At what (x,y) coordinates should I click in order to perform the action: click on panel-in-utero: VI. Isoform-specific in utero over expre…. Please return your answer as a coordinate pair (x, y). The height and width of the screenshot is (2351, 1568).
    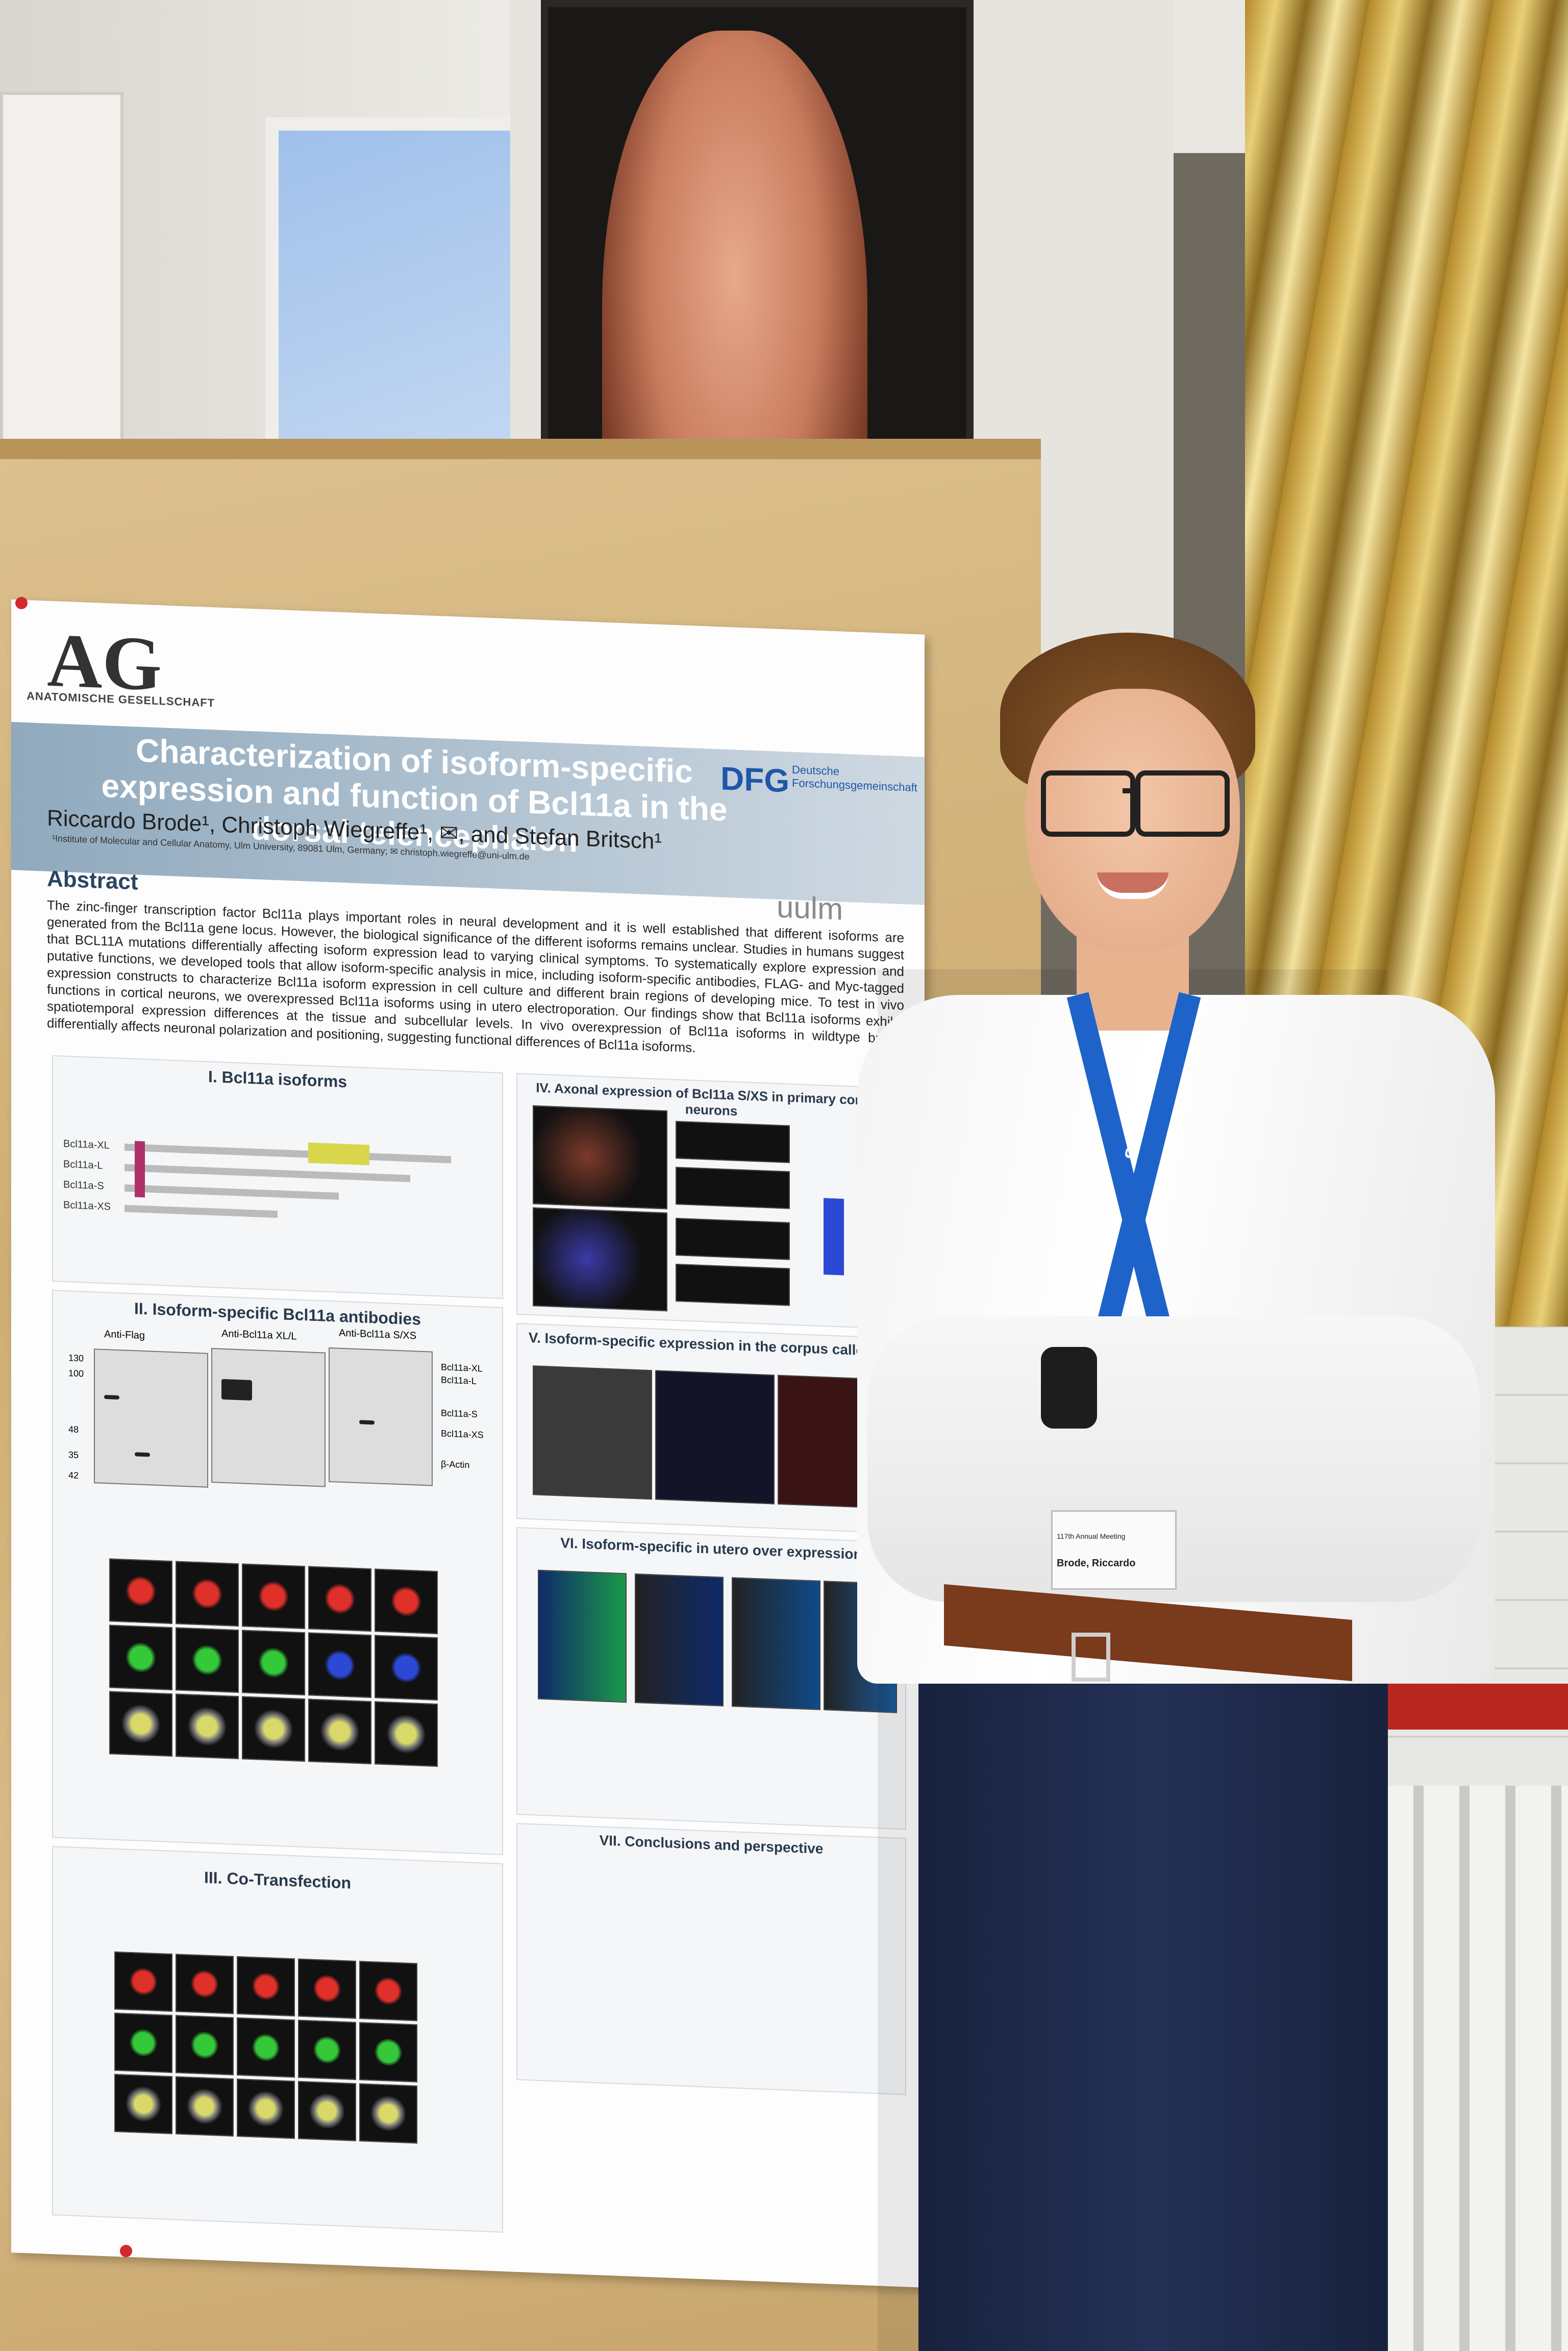
    Looking at the image, I should click on (711, 1679).